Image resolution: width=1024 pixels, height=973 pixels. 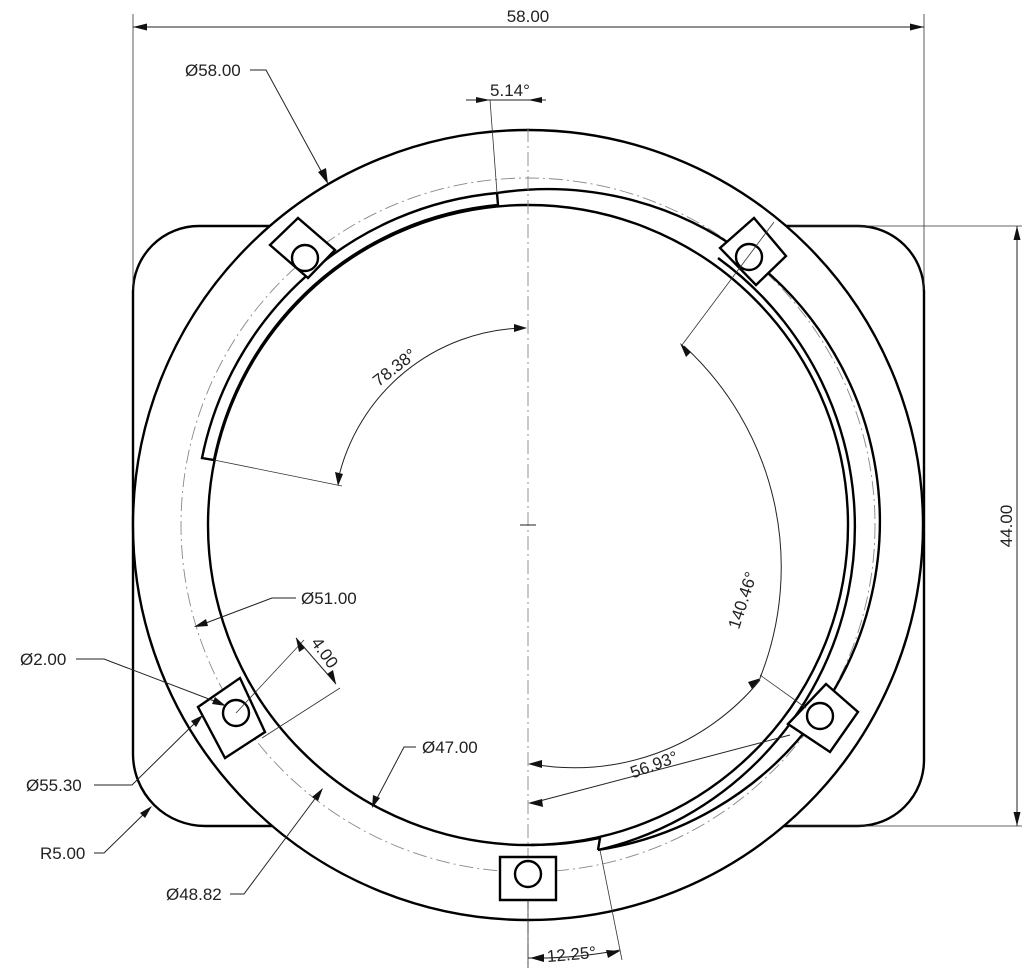 What do you see at coordinates (289, 126) in the screenshot?
I see `dim-outer-diameter` at bounding box center [289, 126].